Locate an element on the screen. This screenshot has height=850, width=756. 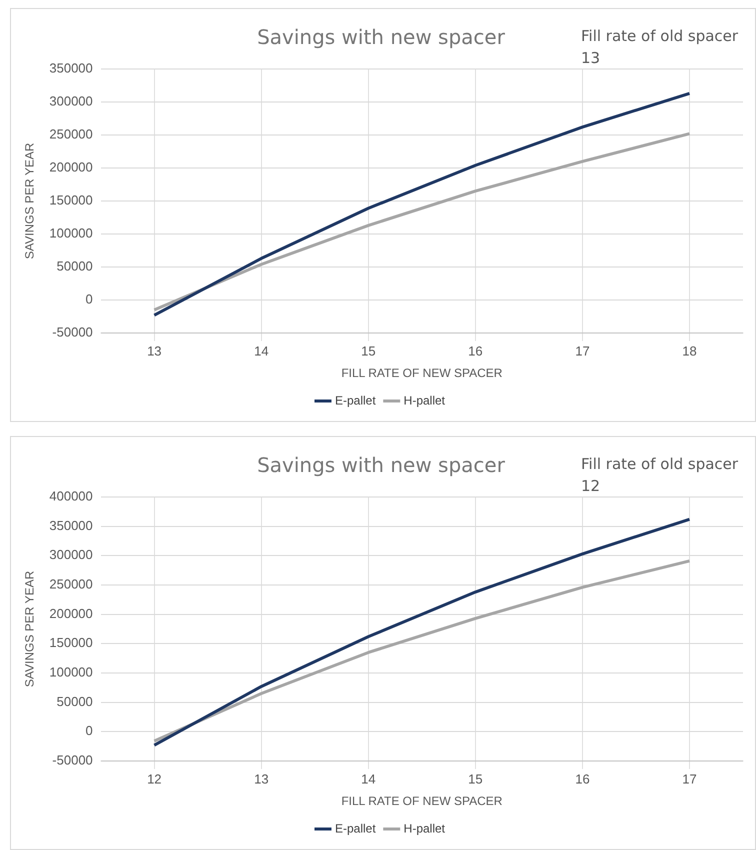
text: Fill rate of old spacer 12 is located at coordinates (660, 475).